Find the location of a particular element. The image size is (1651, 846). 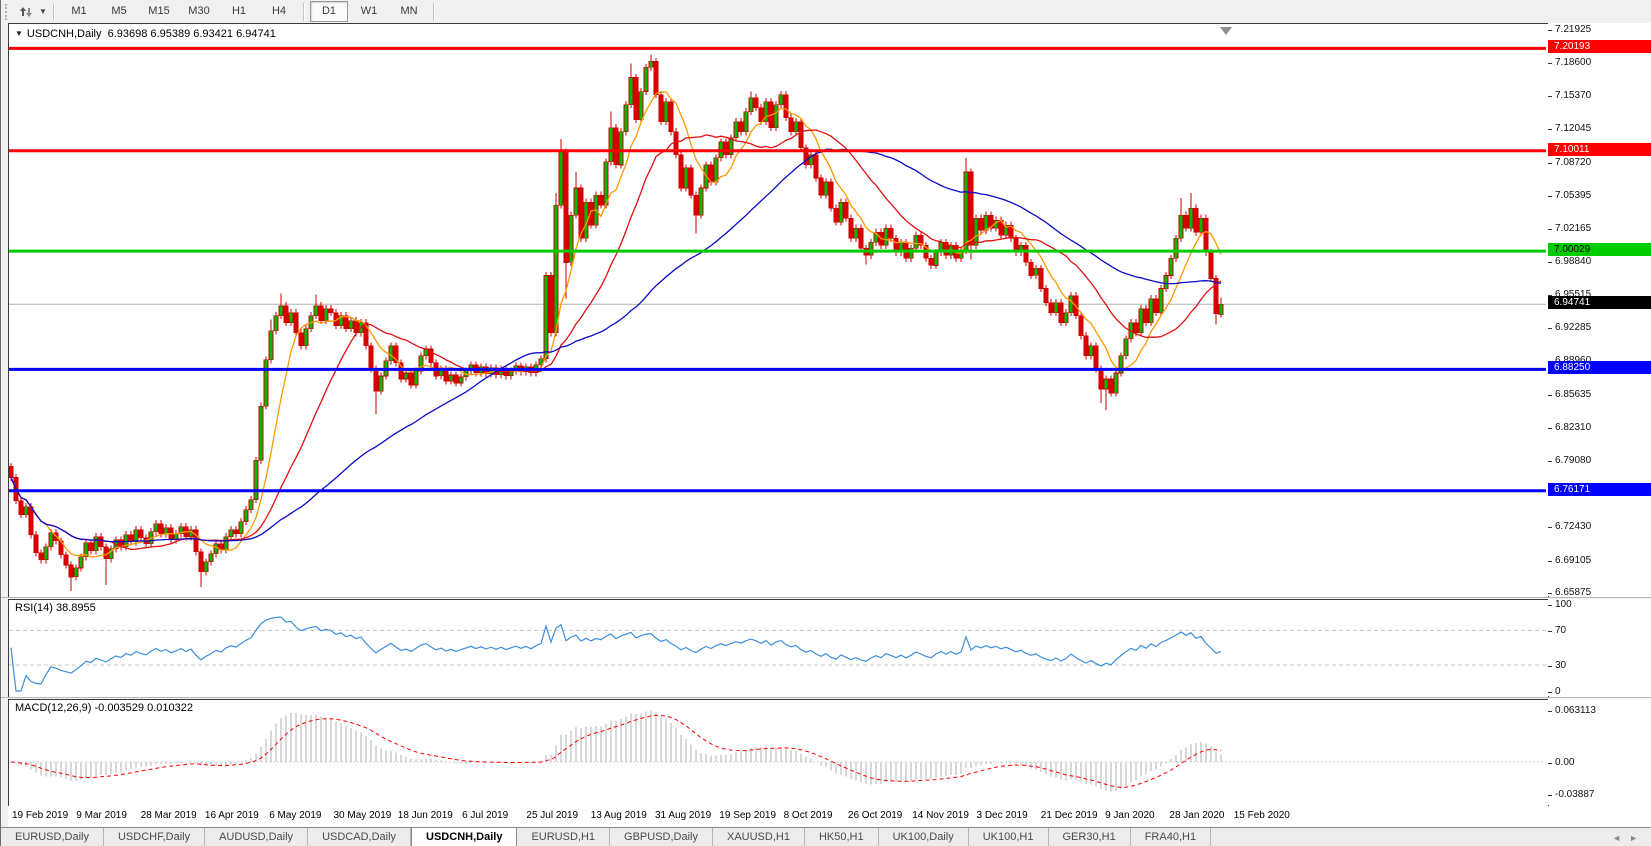

date-label: 3 Dec 2019 is located at coordinates (1002, 815).